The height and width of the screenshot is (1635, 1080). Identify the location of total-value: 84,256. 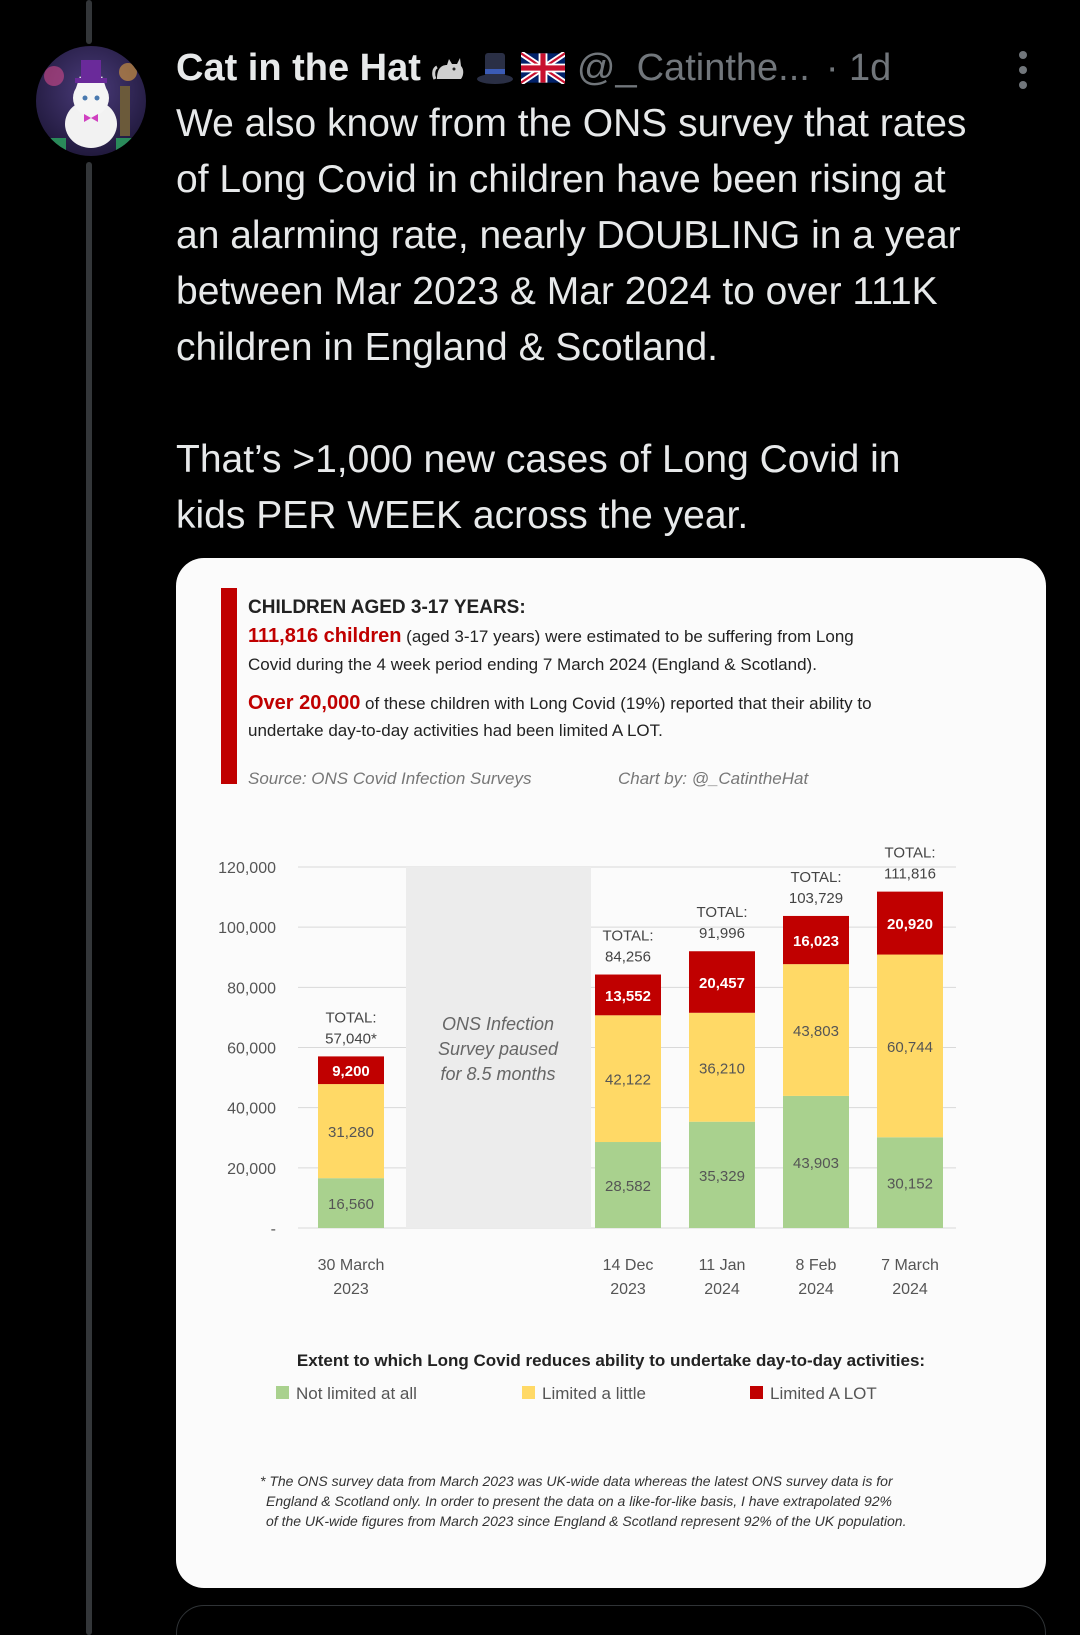
(628, 957).